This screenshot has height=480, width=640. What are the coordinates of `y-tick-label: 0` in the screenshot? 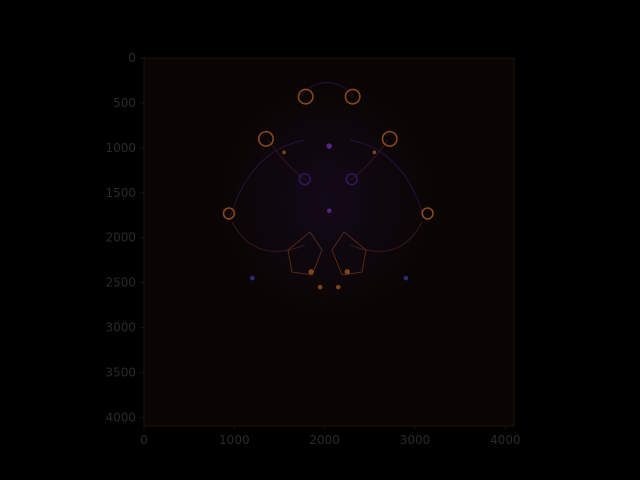 It's located at (132, 58).